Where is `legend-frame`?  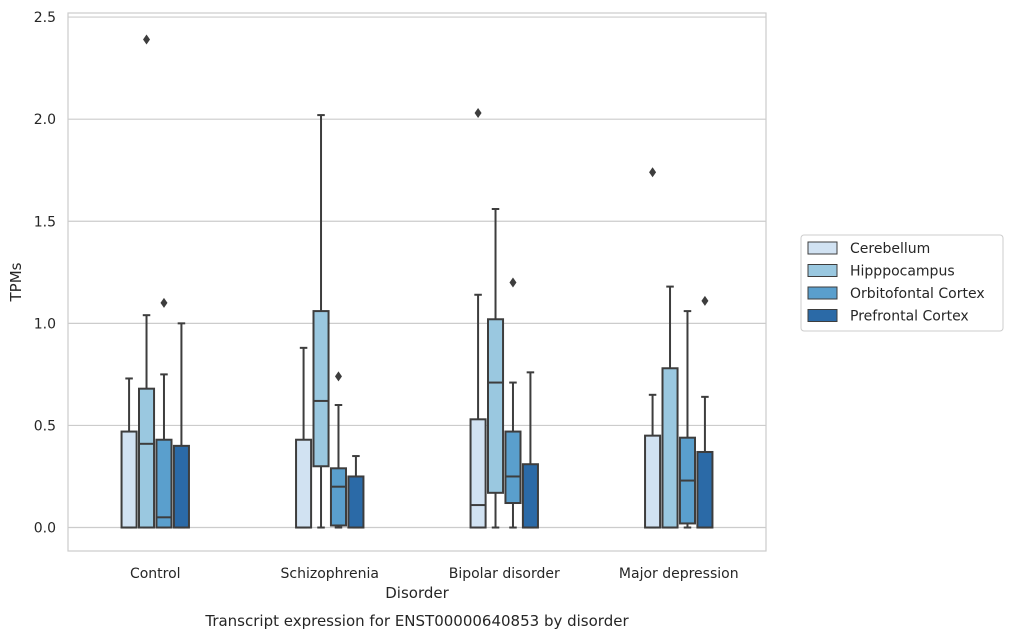
legend-frame is located at coordinates (902, 283).